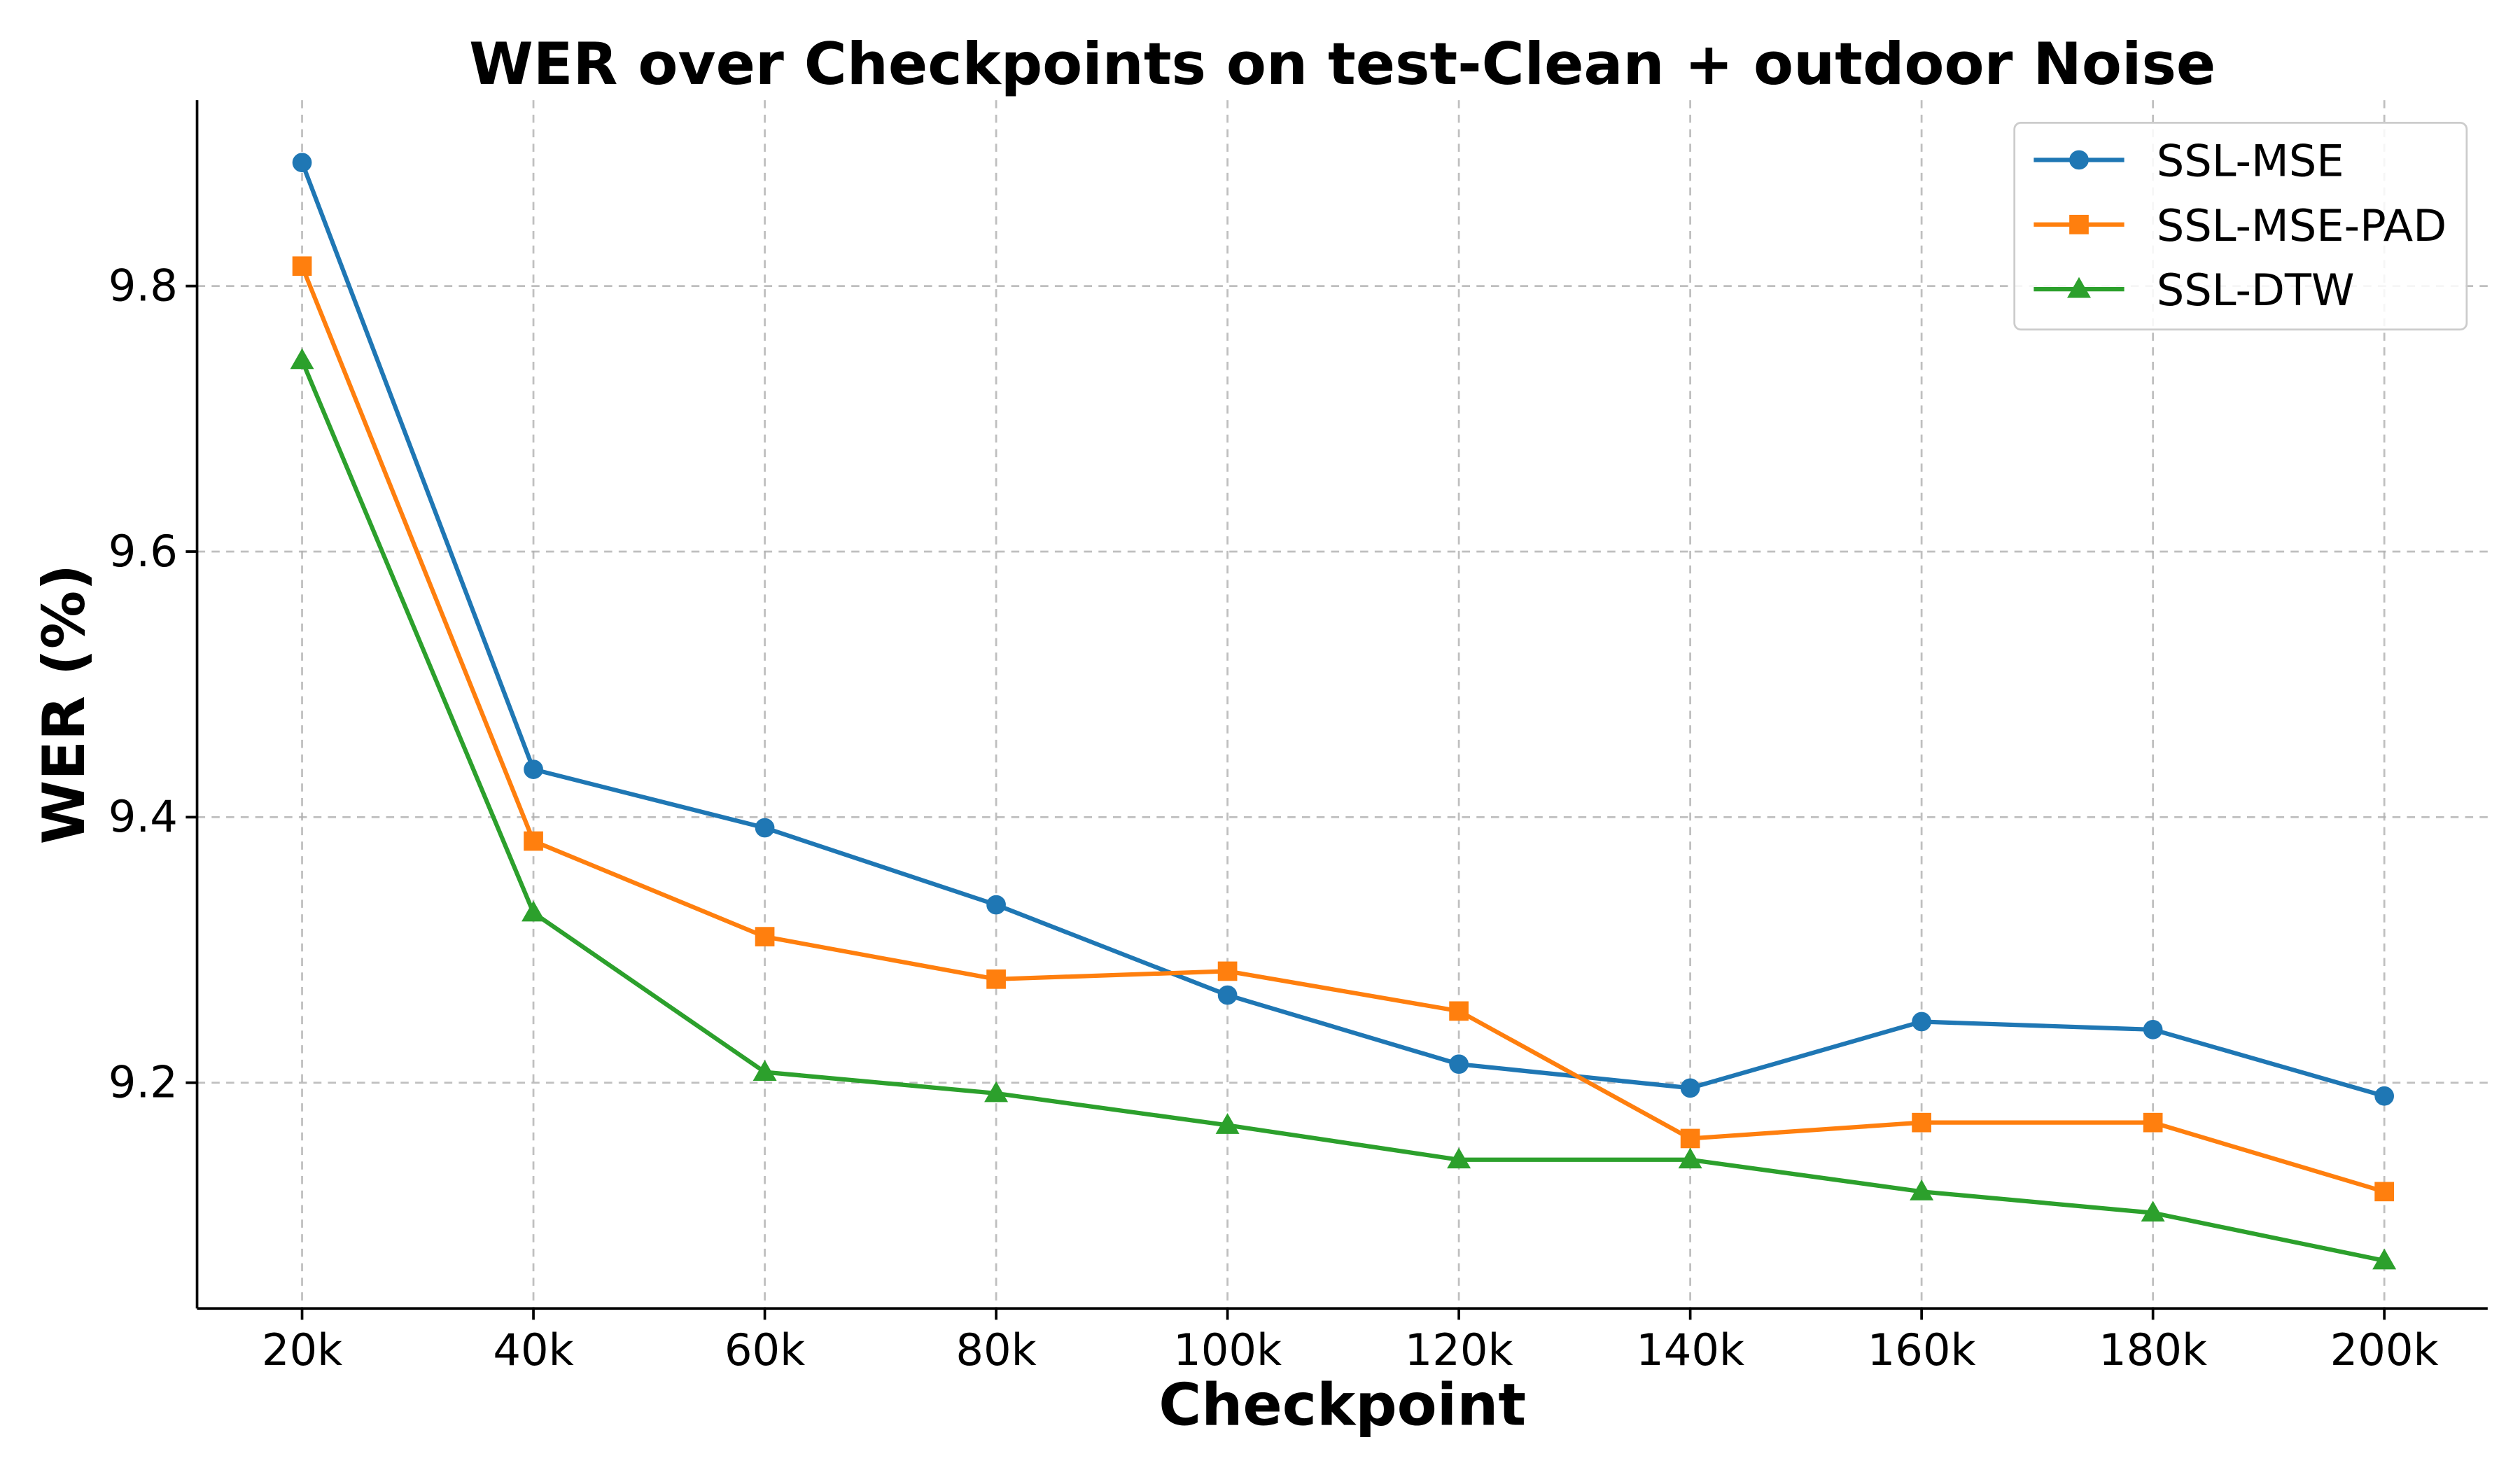 The width and height of the screenshot is (2520, 1470). Describe the element at coordinates (2384, 1350) in the screenshot. I see `x-tick-label: 200k` at that location.